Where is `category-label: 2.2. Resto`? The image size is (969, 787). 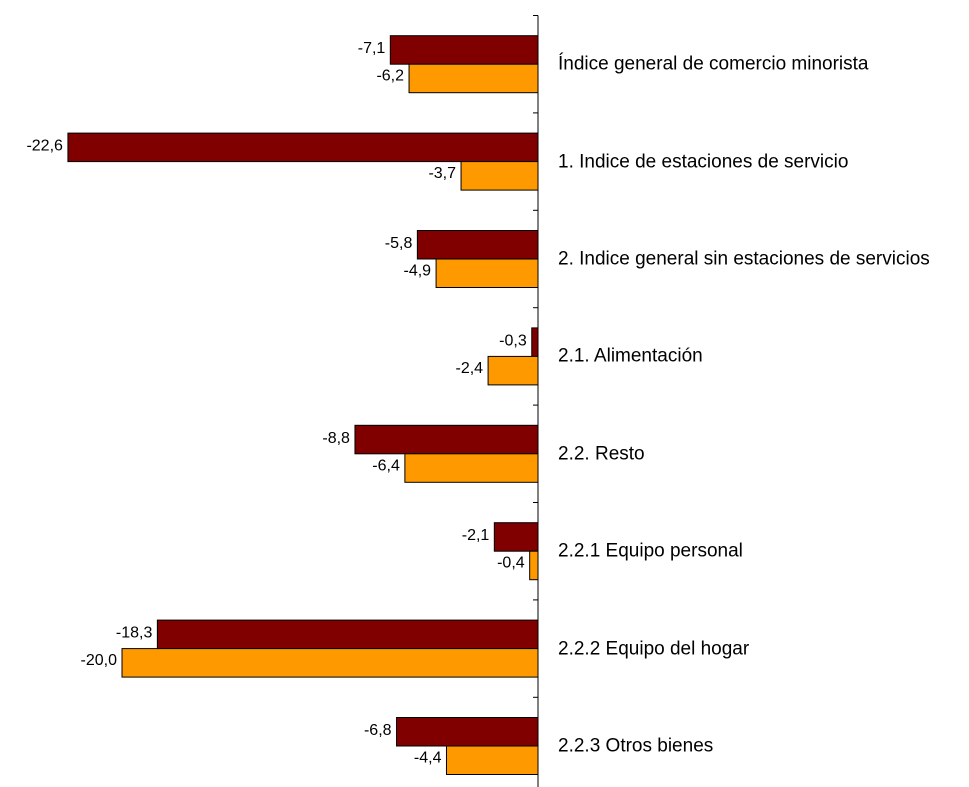
category-label: 2.2. Resto is located at coordinates (601, 454).